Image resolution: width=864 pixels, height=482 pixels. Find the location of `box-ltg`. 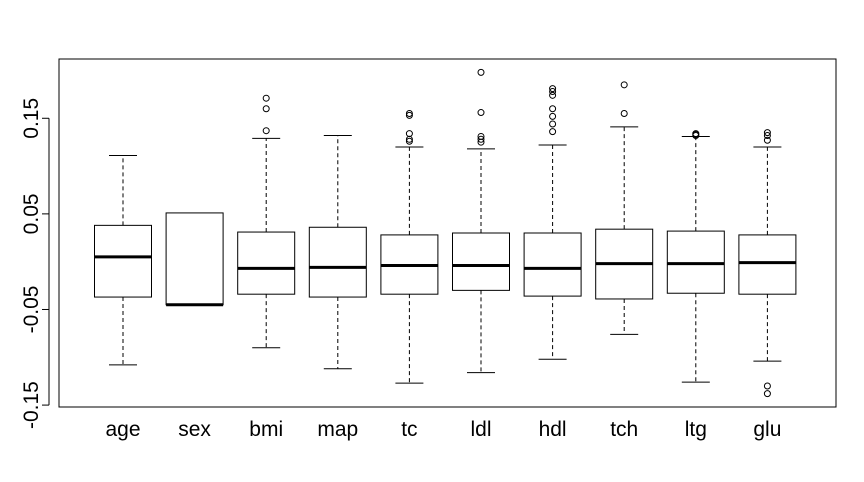

box-ltg is located at coordinates (695, 256).